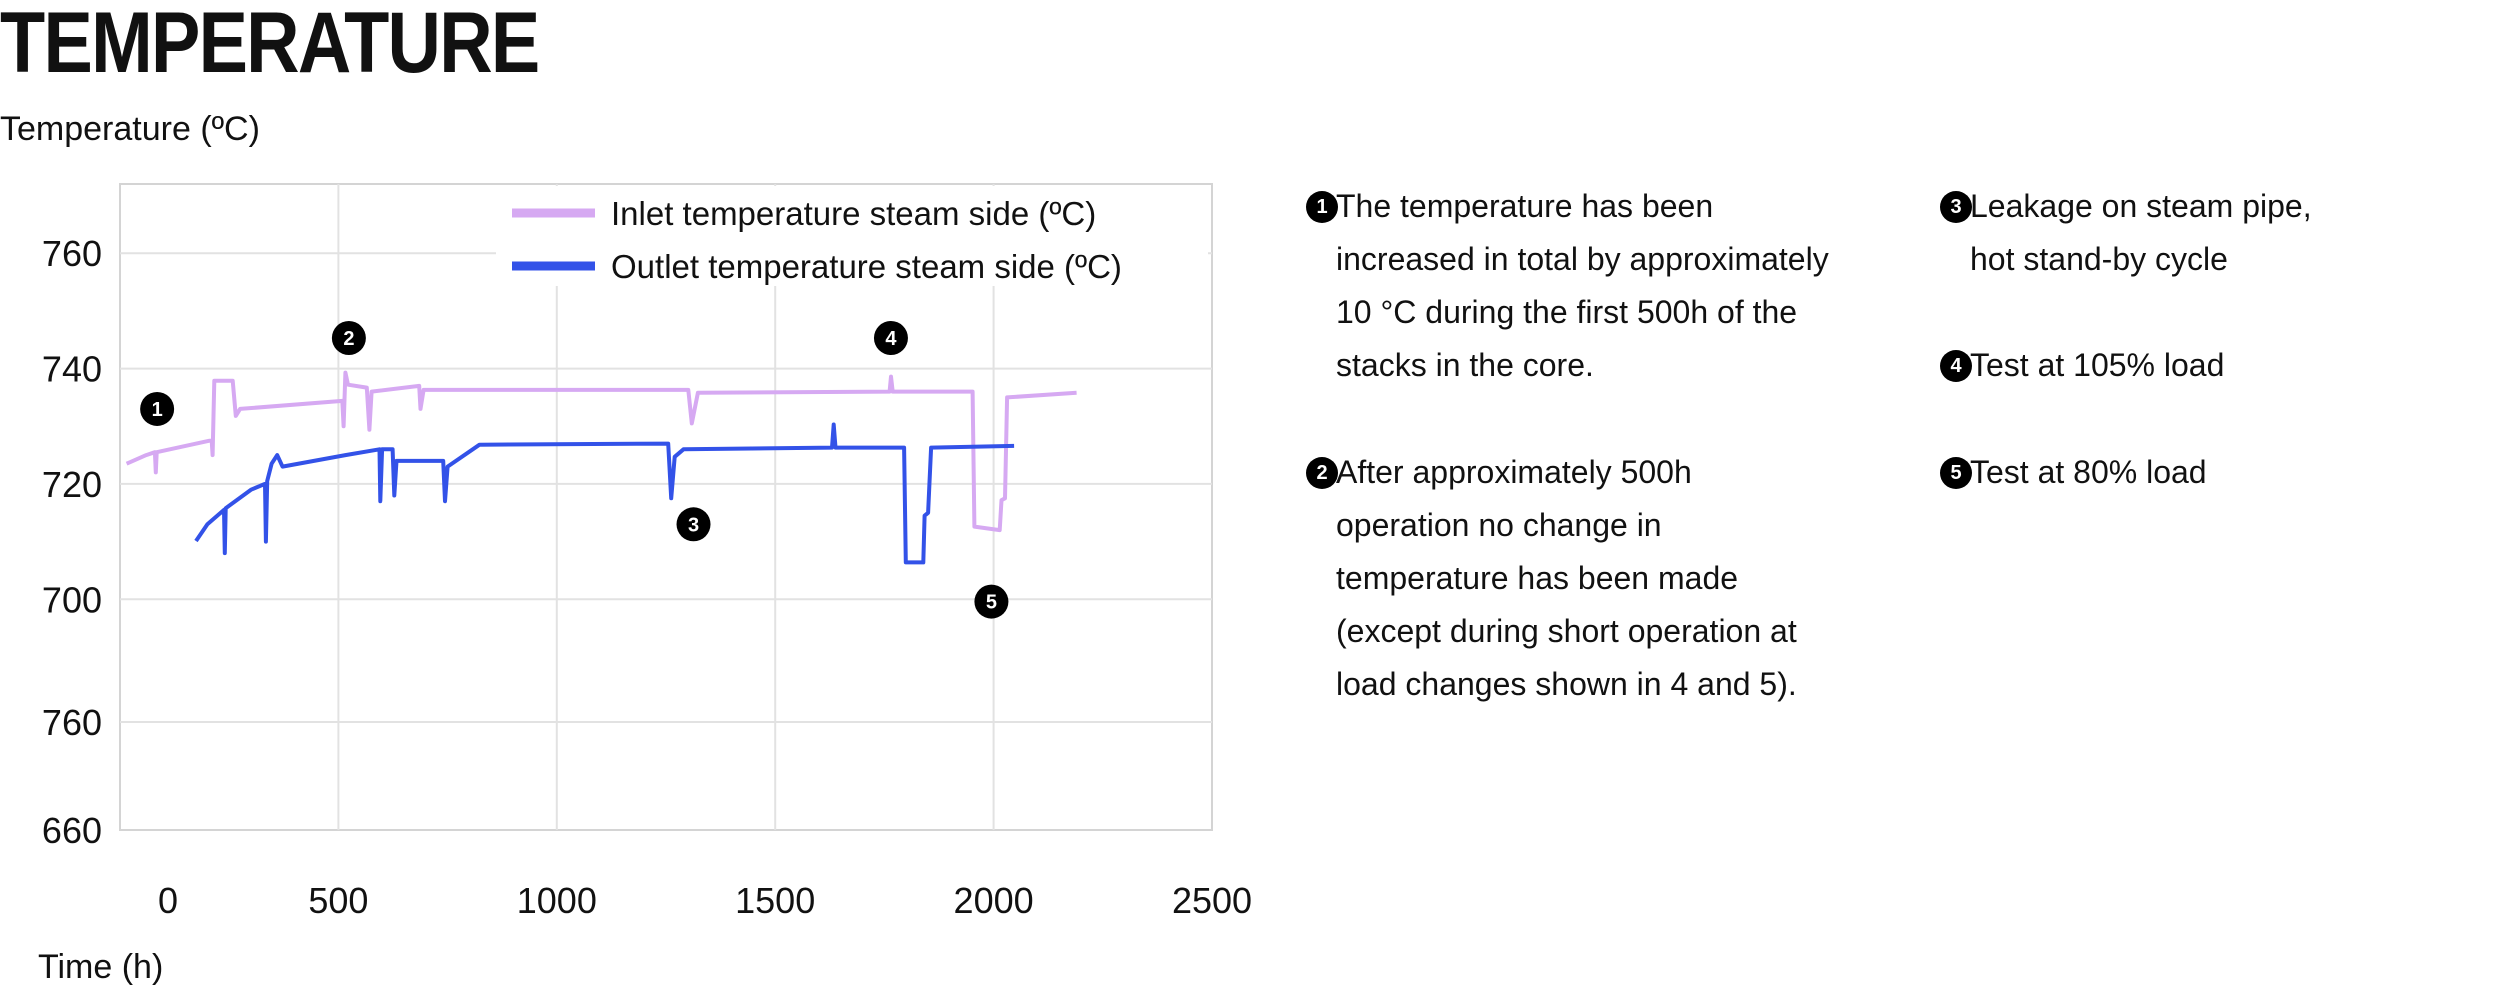 This screenshot has width=2500, height=987. Describe the element at coordinates (338, 900) in the screenshot. I see `x-tick-label: 500` at that location.